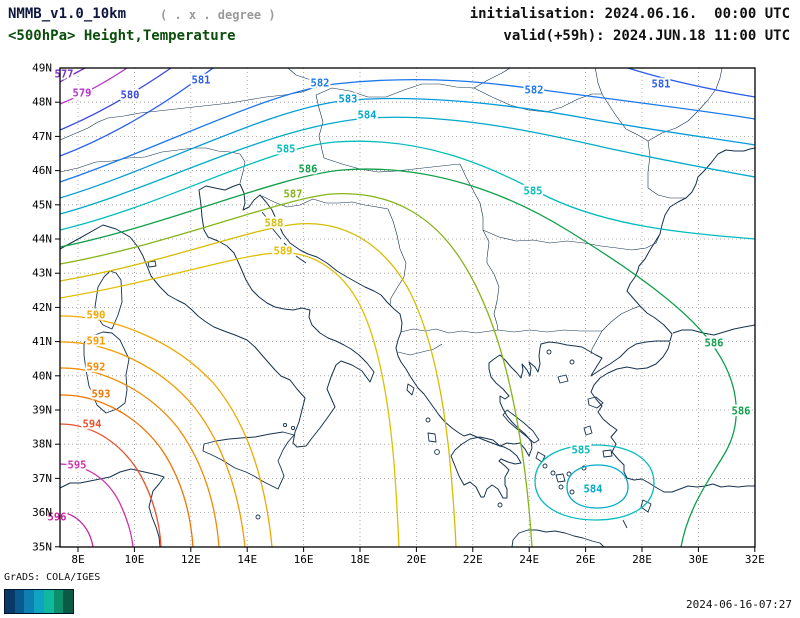 Image resolution: width=800 pixels, height=618 pixels. I want to click on island-chios, so click(588, 430).